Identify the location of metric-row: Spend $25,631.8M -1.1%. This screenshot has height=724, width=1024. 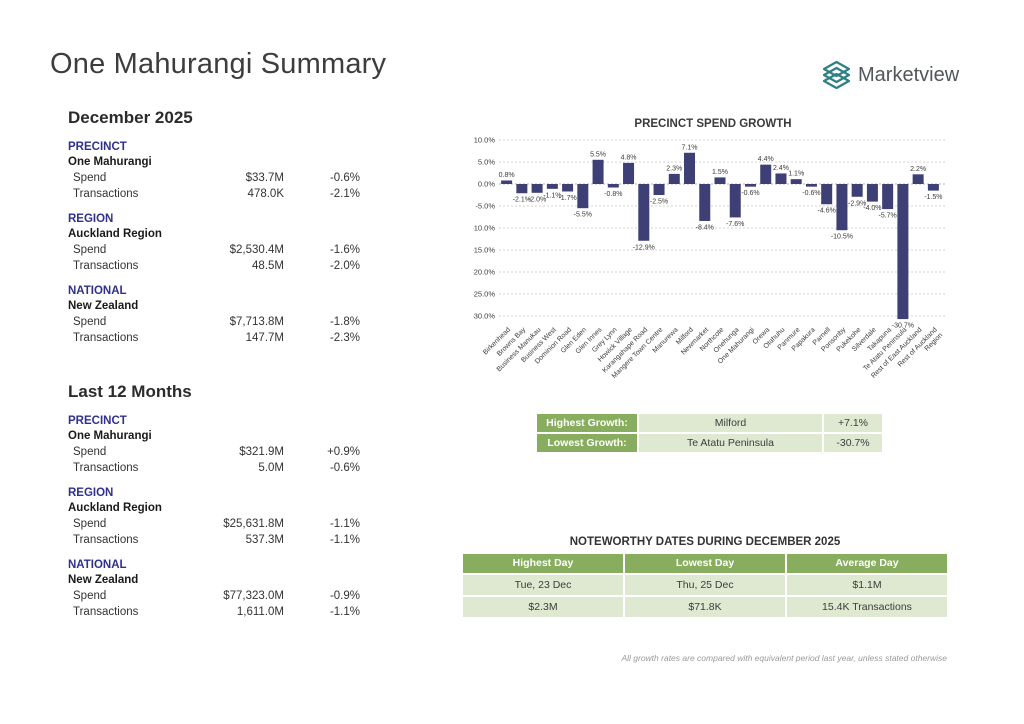
(214, 524).